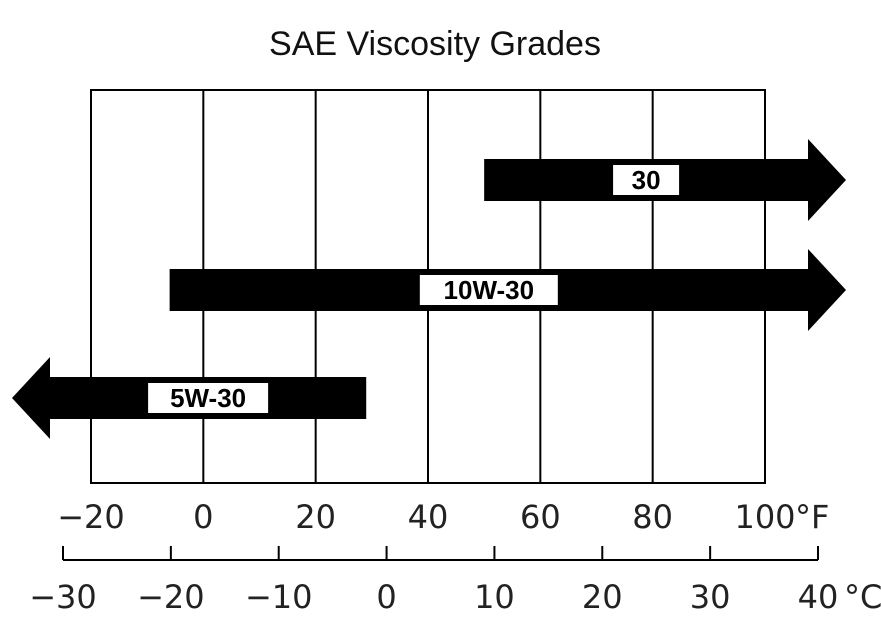 The height and width of the screenshot is (618, 881). I want to click on c-tick-label: 0, so click(386, 597).